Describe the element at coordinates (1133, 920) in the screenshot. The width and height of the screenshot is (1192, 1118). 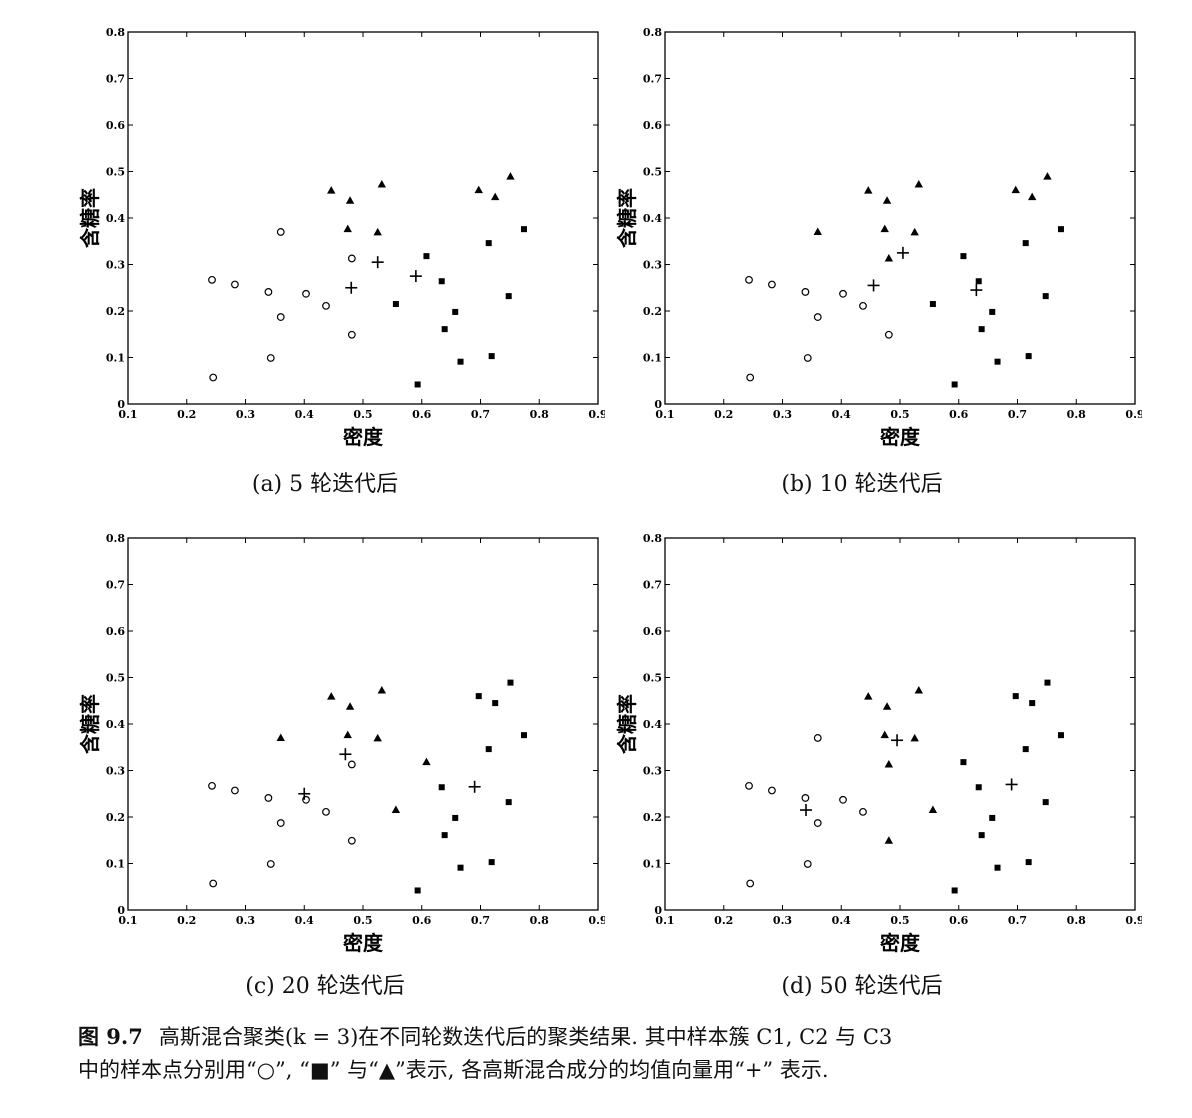
I see `x-tick-label: 0.9` at that location.